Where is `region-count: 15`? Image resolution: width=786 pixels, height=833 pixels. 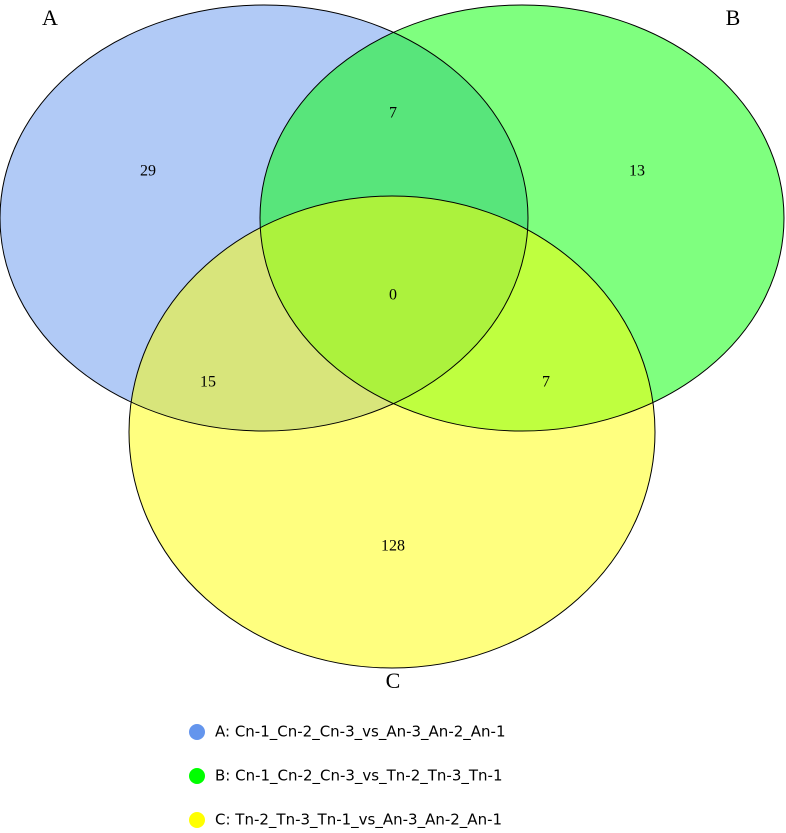 region-count: 15 is located at coordinates (208, 382).